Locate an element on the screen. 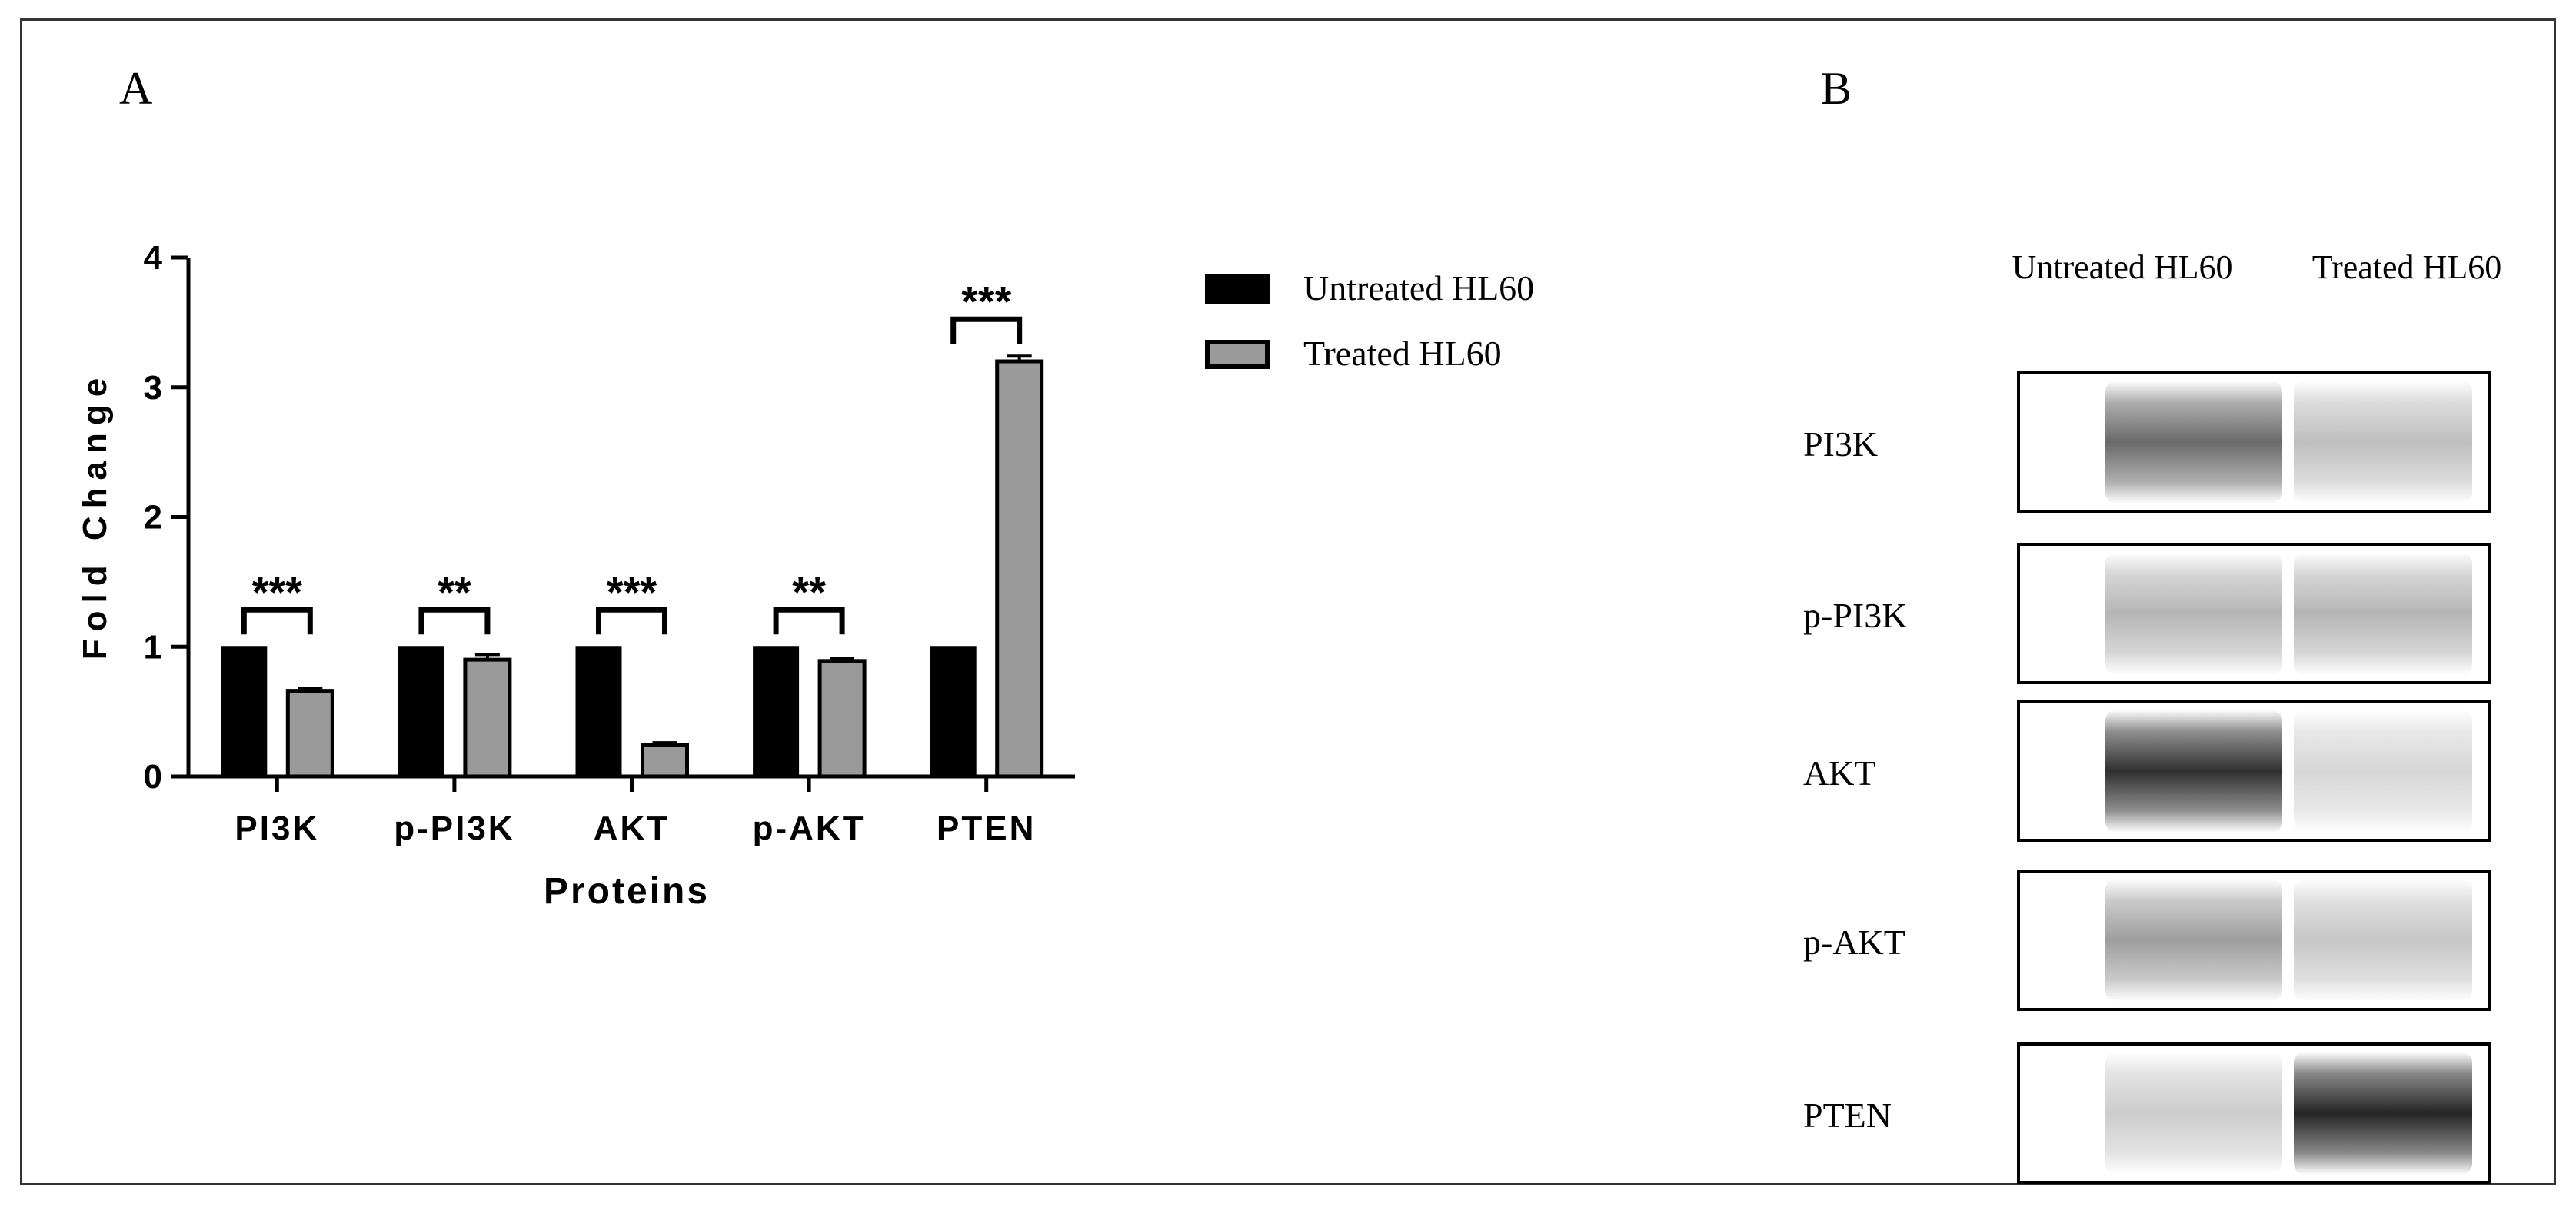 The height and width of the screenshot is (1207, 2576). blot-row: PI3K is located at coordinates (2147, 442).